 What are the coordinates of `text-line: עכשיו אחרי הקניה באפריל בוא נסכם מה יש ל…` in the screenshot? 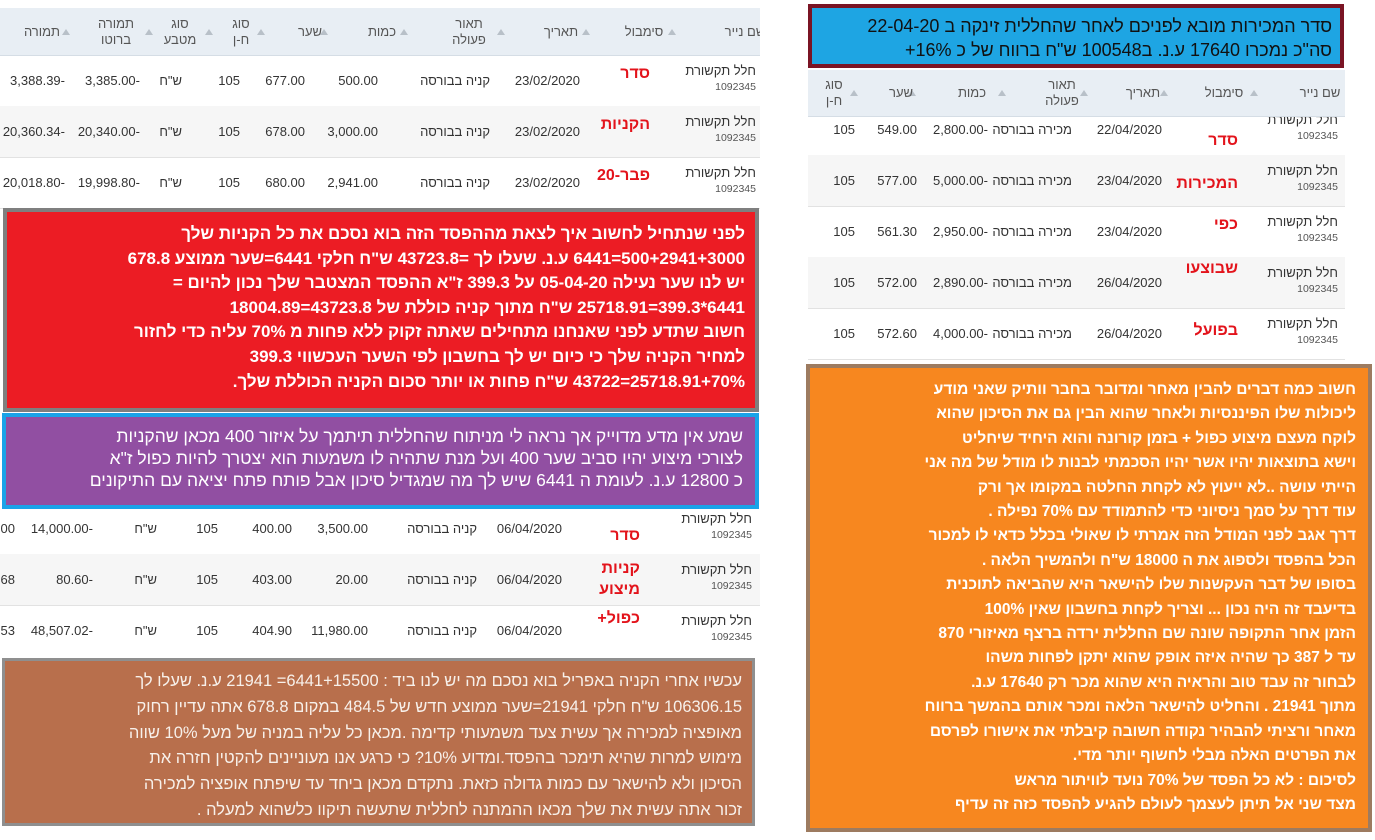 It's located at (438, 681).